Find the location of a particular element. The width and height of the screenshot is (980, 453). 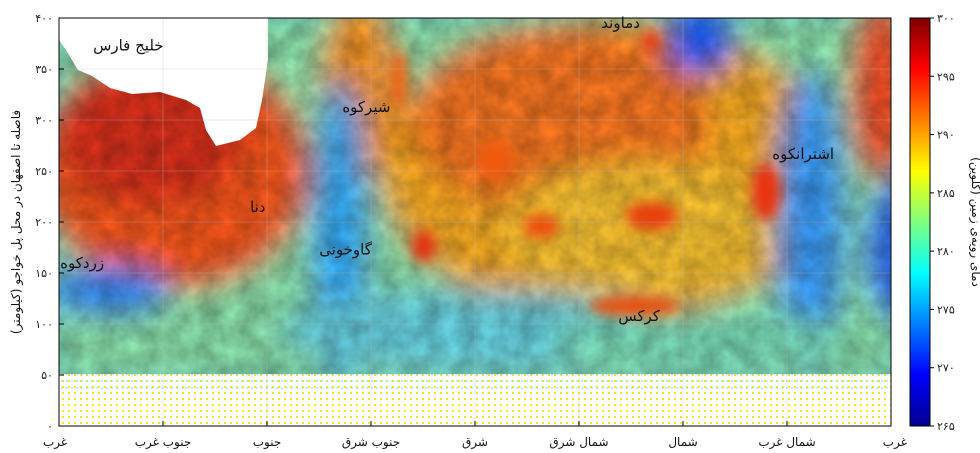

y-axis: ۰ ۵۰ ۱۰۰ ۱۵۰ ۲۰۰ ۲۵۰ ۳۰۰ ۳۵۰ ۴۰۰ is located at coordinates (49, 222).